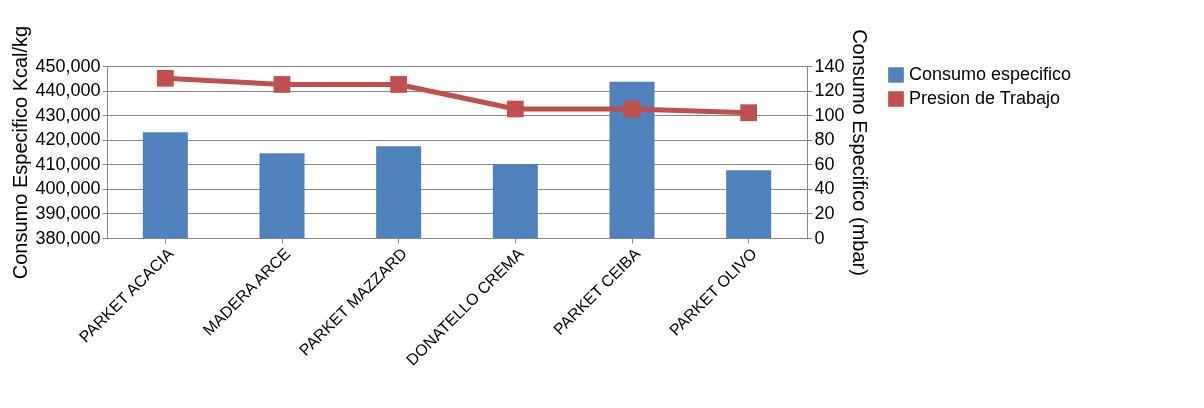 The height and width of the screenshot is (408, 1204). Describe the element at coordinates (829, 90) in the screenshot. I see `y2-tick-label: 120` at that location.